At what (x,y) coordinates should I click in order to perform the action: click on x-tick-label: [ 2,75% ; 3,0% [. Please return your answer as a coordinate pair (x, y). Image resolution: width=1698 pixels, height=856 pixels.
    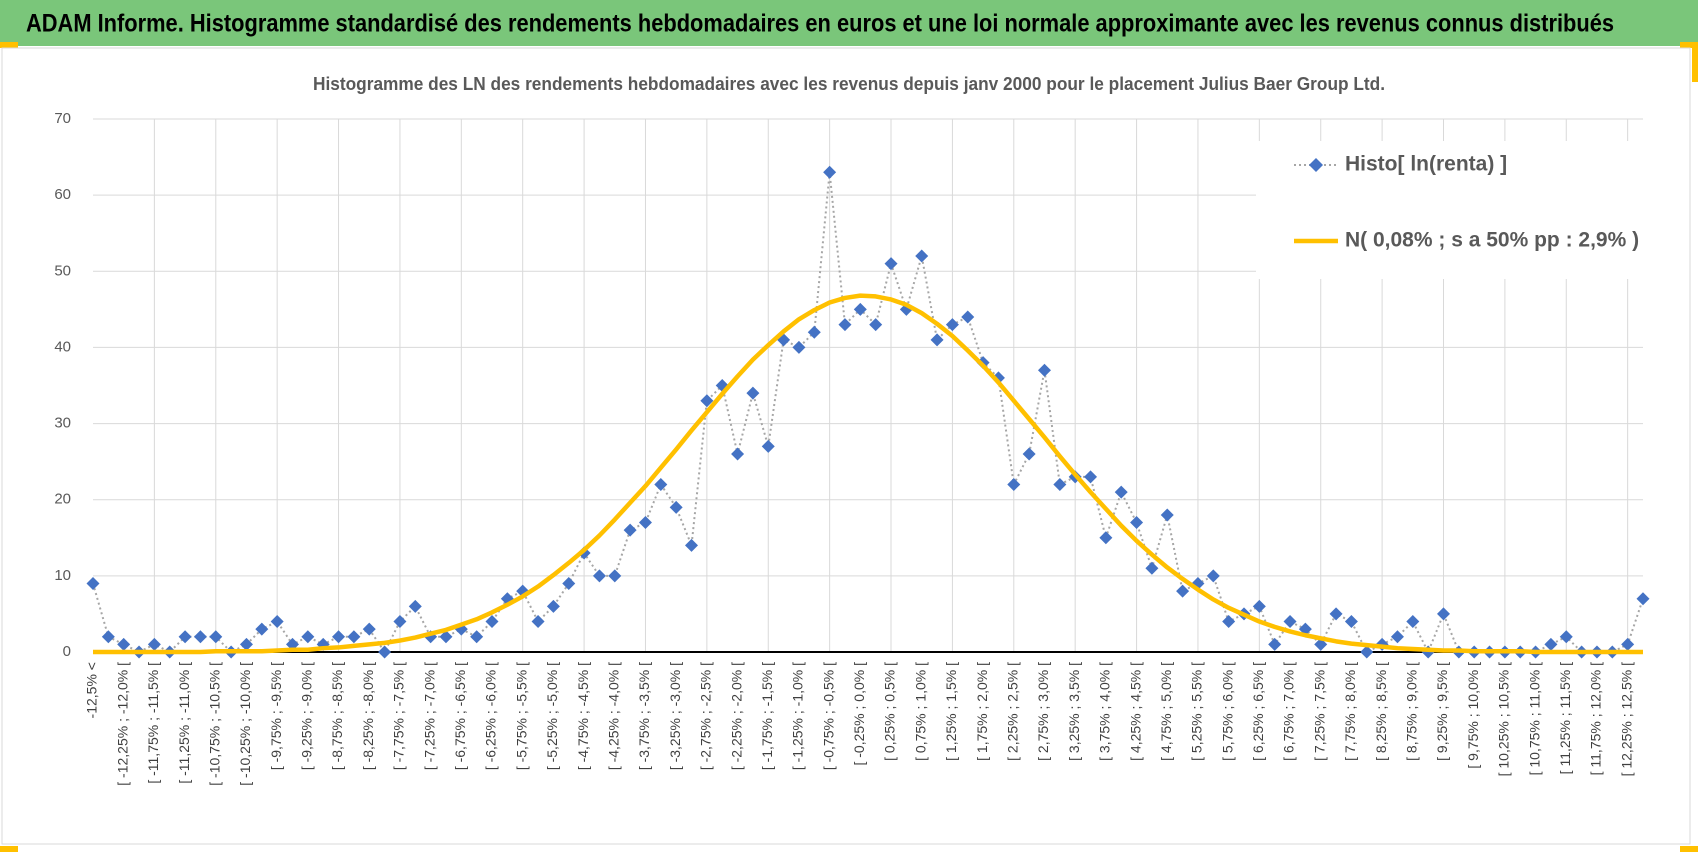
    Looking at the image, I should click on (1043, 711).